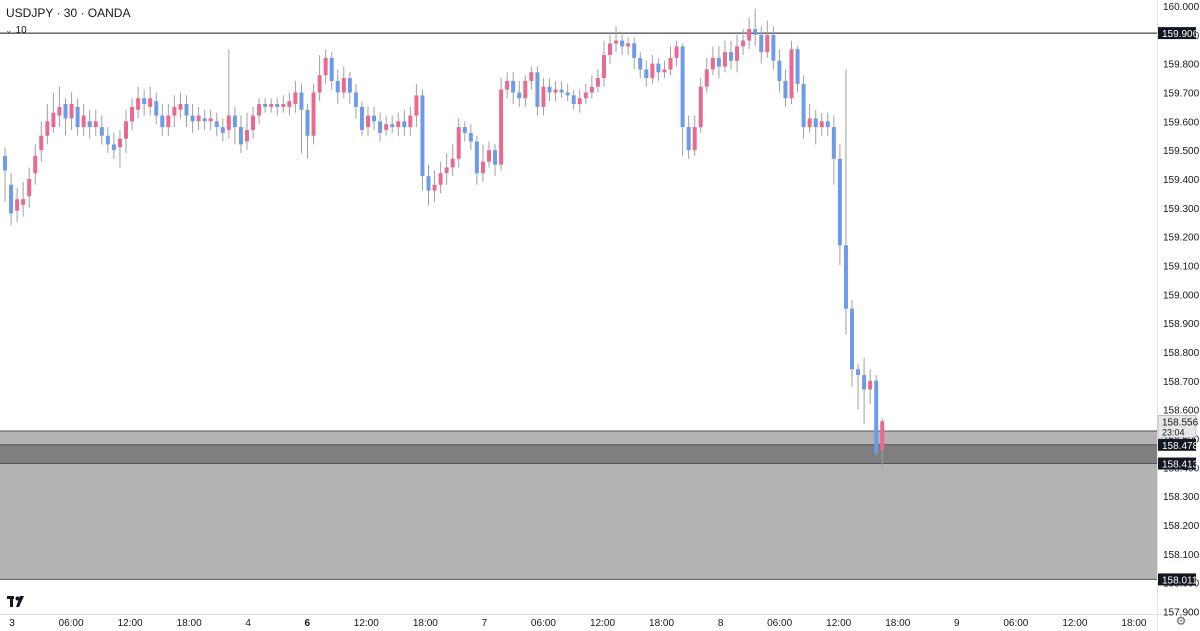  Describe the element at coordinates (9, 30) in the screenshot. I see `chevron-down-icon: ⌄` at that location.